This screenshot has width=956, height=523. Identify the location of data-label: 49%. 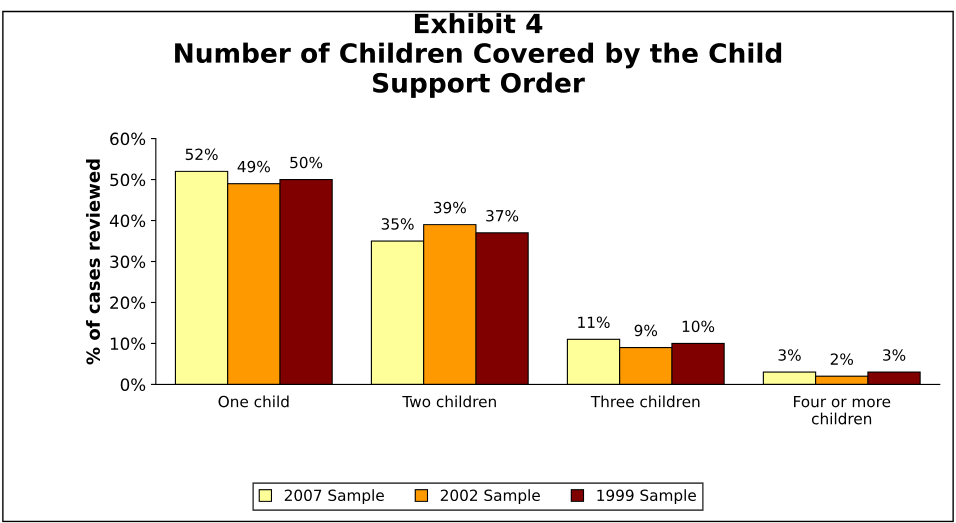
(254, 166).